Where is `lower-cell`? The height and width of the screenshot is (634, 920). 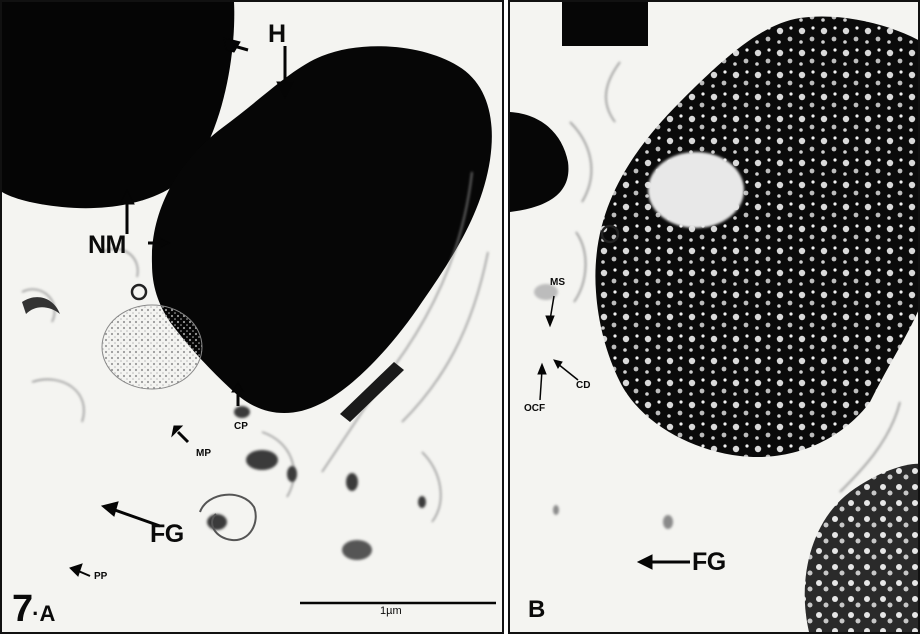 lower-cell is located at coordinates (861, 547).